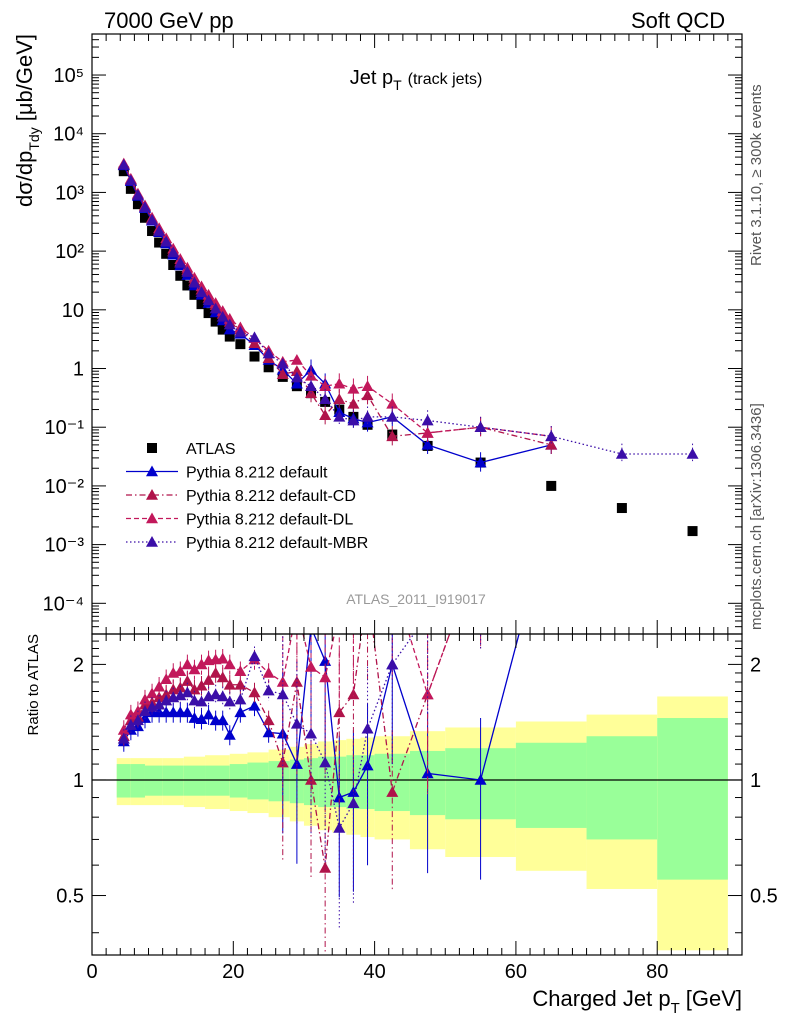 The image size is (786, 1024). Describe the element at coordinates (68, 135) in the screenshot. I see `y-tick-label: 10⁴` at that location.